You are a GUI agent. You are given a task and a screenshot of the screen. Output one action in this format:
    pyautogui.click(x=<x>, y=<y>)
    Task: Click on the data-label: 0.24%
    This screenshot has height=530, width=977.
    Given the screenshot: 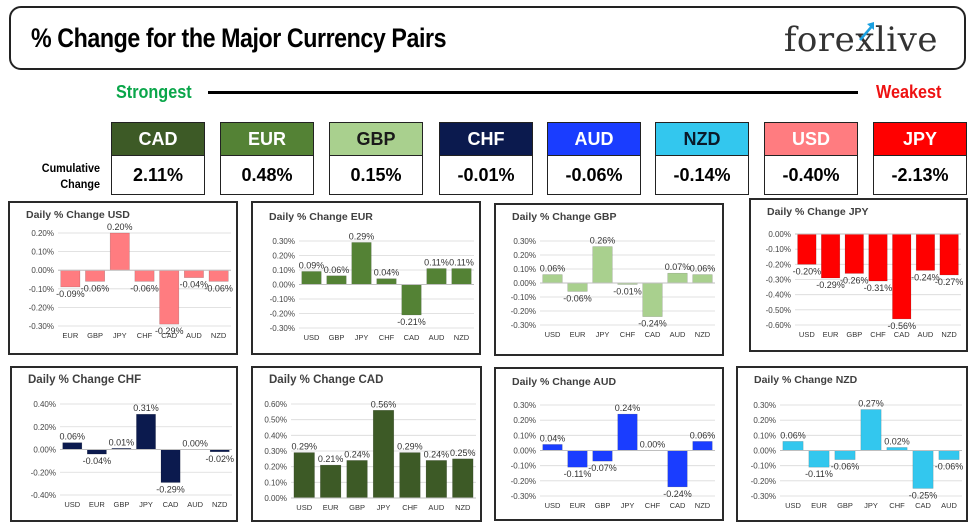 What is the action you would take?
    pyautogui.click(x=357, y=454)
    